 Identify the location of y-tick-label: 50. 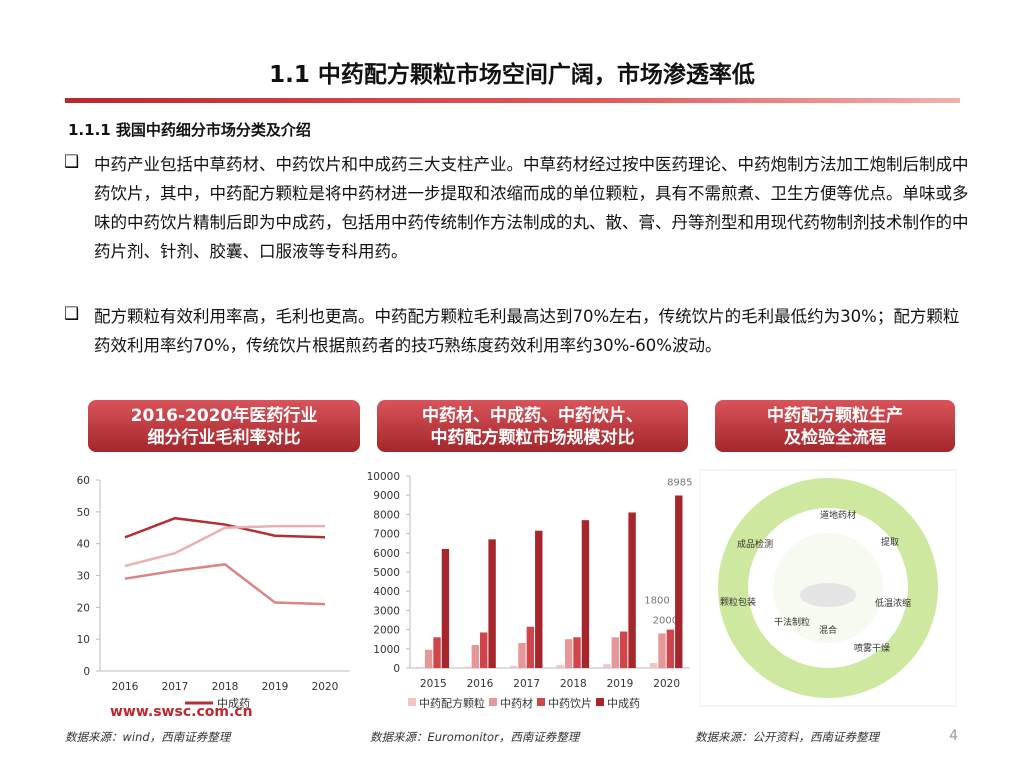
(83, 513).